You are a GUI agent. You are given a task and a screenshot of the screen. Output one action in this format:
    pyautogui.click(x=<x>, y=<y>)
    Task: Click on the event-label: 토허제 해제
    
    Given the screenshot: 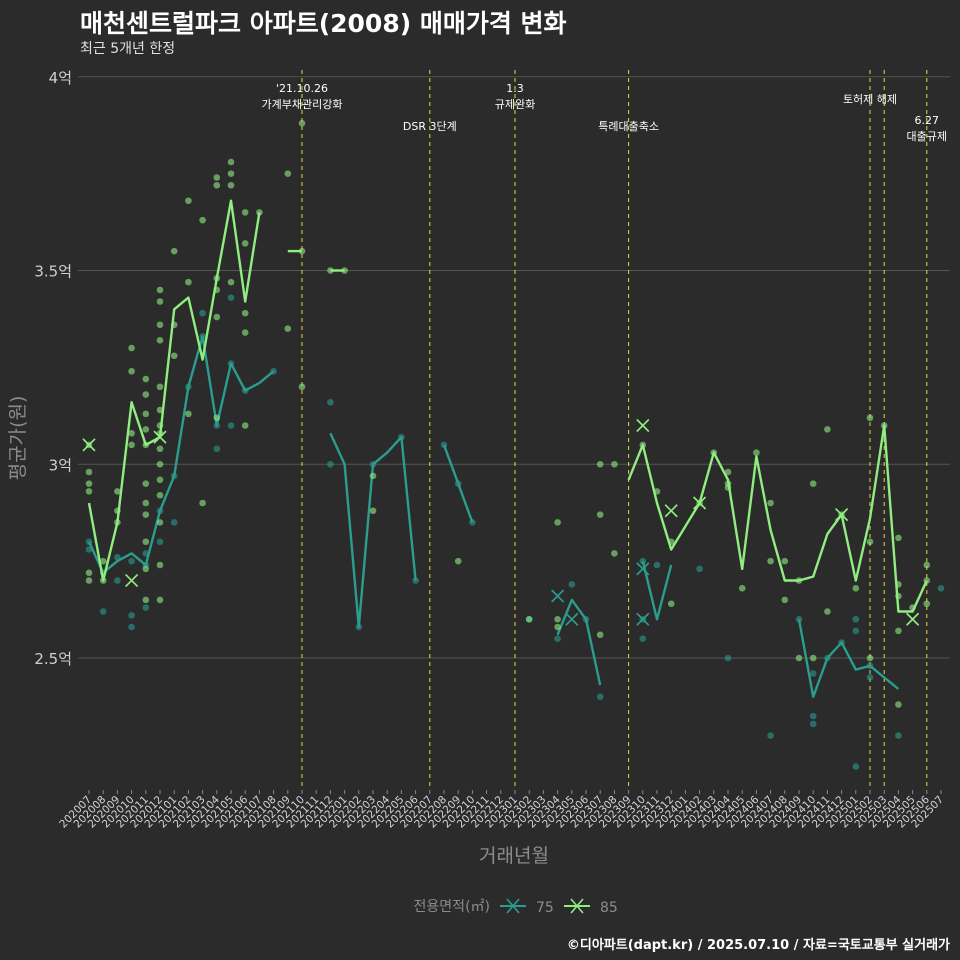 What is the action you would take?
    pyautogui.click(x=870, y=99)
    